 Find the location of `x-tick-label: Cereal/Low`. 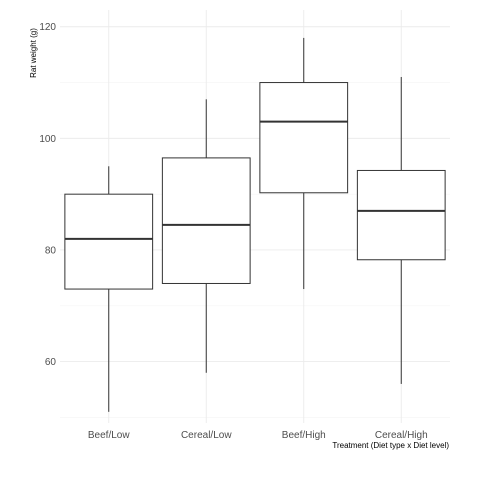

x-tick-label: Cereal/Low is located at coordinates (206, 435).